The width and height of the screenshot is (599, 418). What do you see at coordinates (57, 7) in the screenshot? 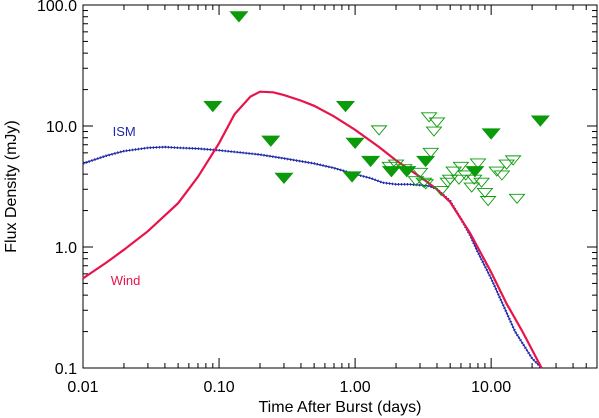
I see `y-tick-label: 100.0` at bounding box center [57, 7].